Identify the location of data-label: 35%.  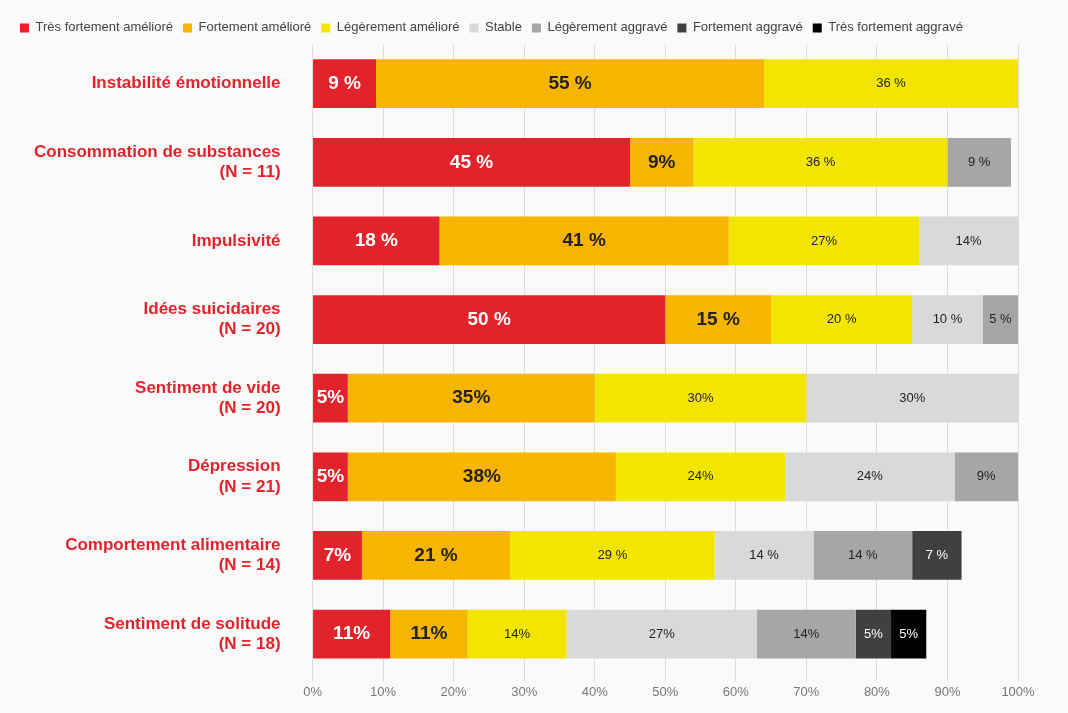
(471, 397).